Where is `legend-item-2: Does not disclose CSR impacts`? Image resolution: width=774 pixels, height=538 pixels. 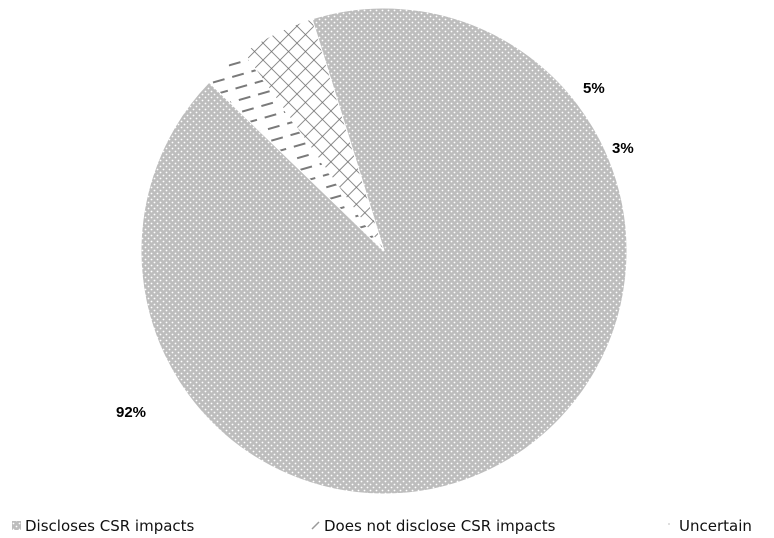 legend-item-2: Does not disclose CSR impacts is located at coordinates (433, 526).